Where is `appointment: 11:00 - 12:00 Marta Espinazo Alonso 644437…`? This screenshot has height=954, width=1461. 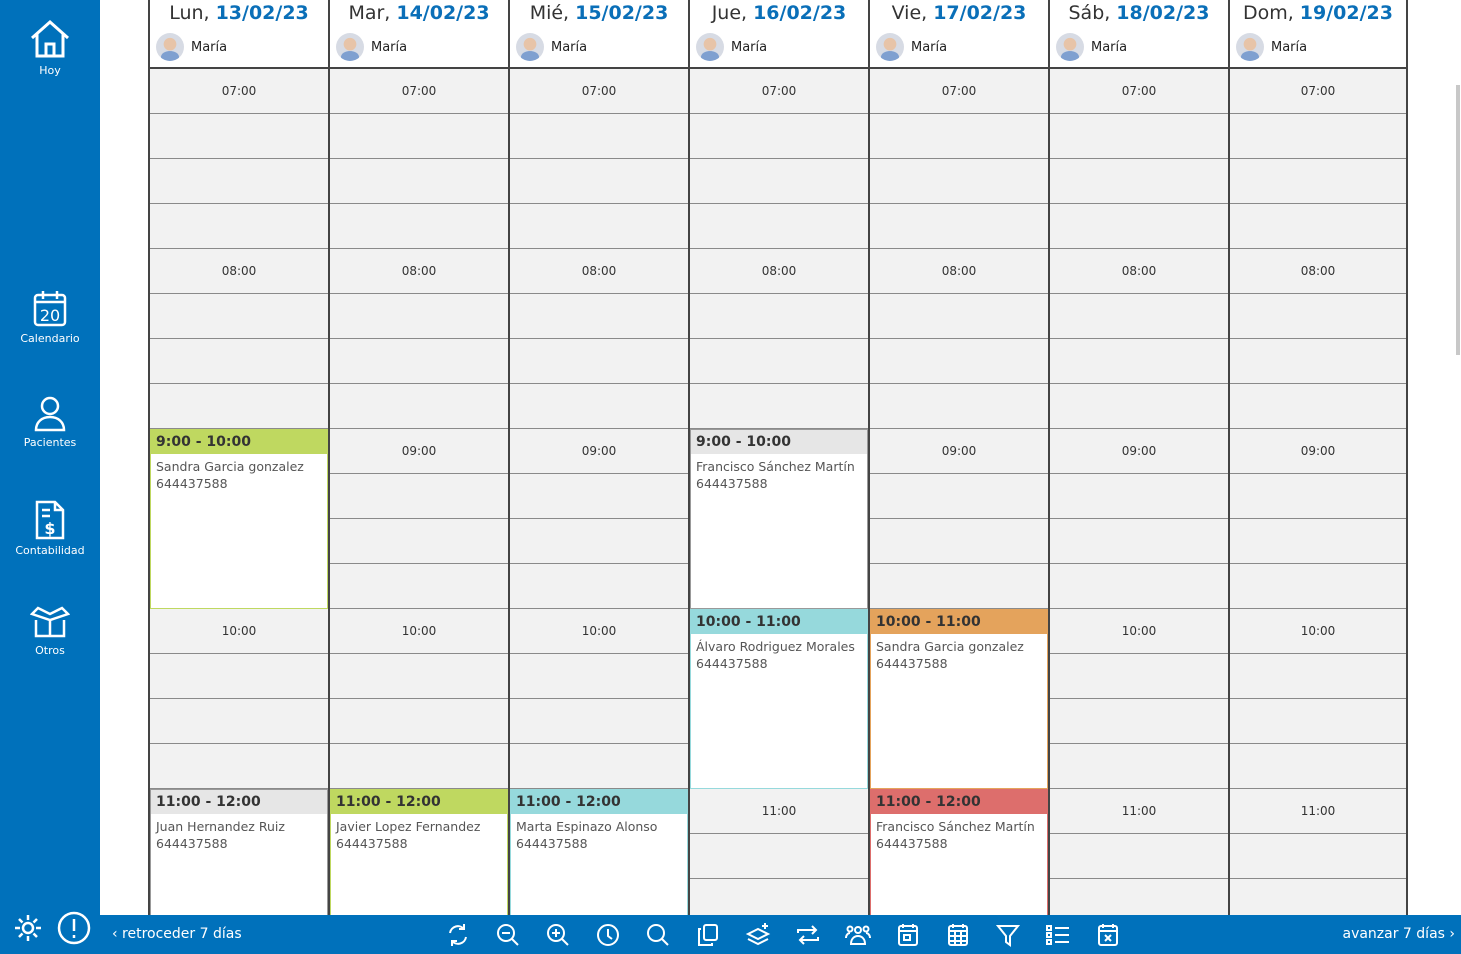
appointment: 11:00 - 12:00 Marta Espinazo Alonso 644437… is located at coordinates (599, 852).